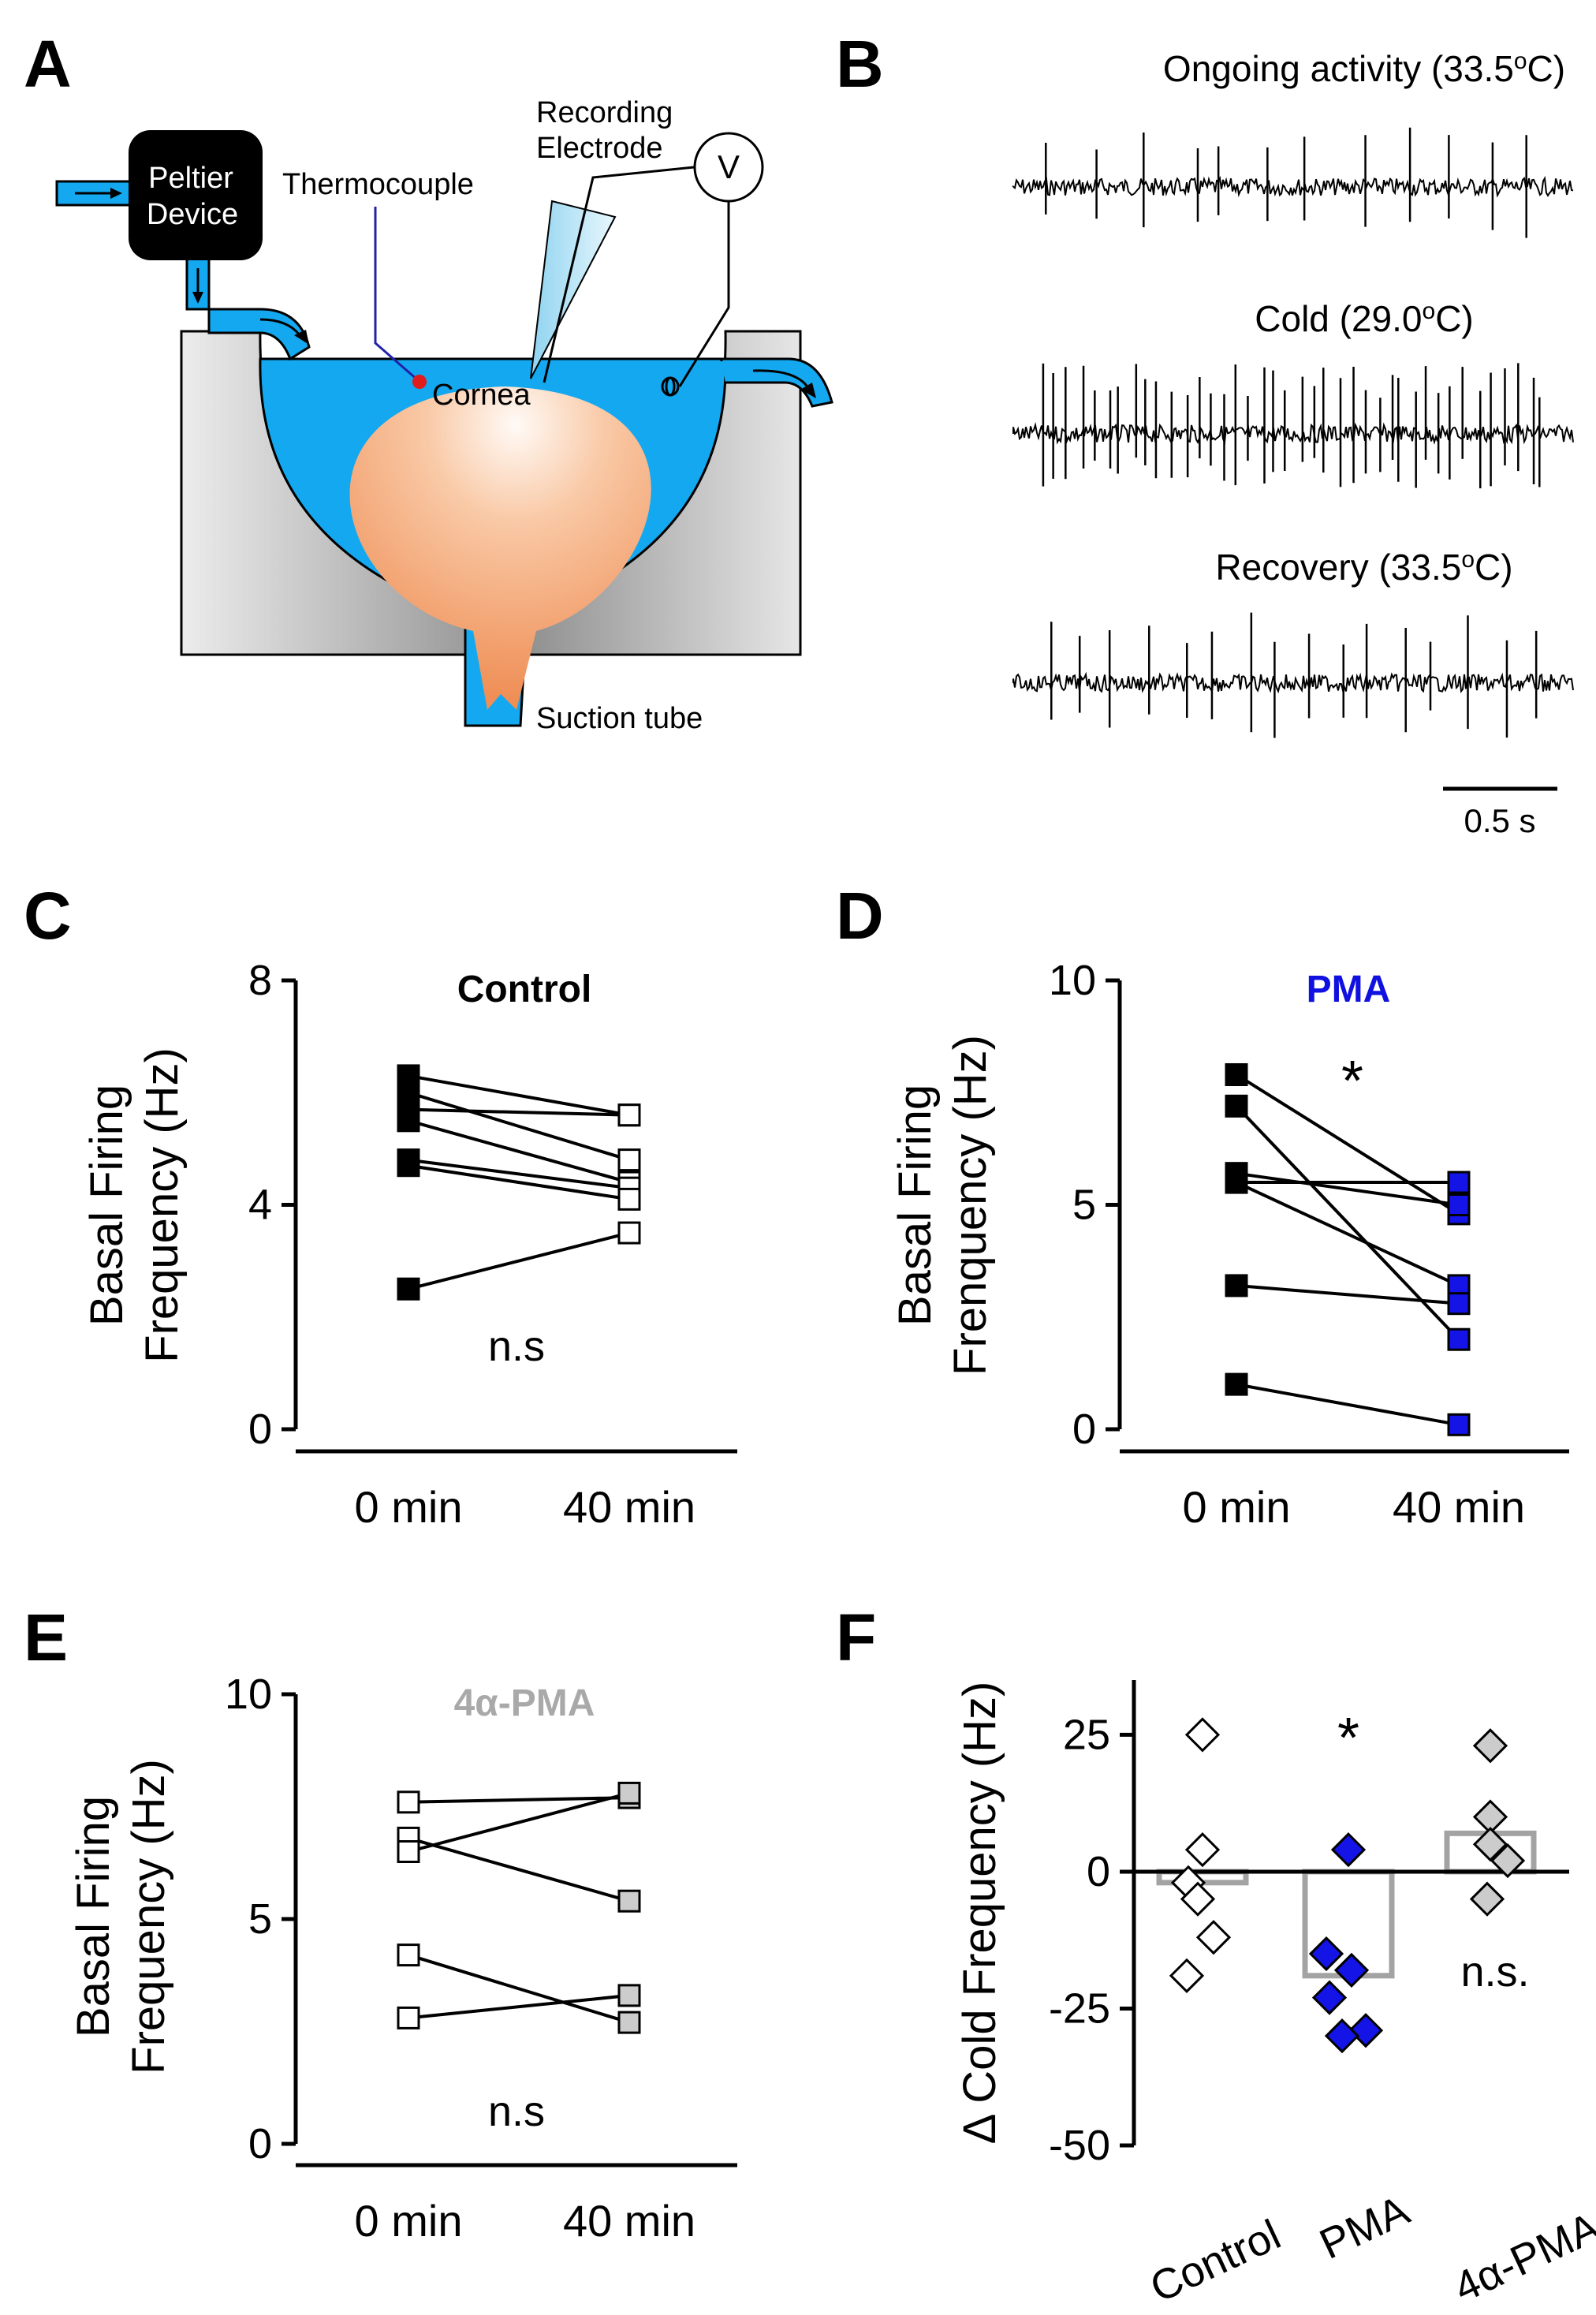  Describe the element at coordinates (524, 1703) in the screenshot. I see `chart-title: 4α-PMA` at that location.